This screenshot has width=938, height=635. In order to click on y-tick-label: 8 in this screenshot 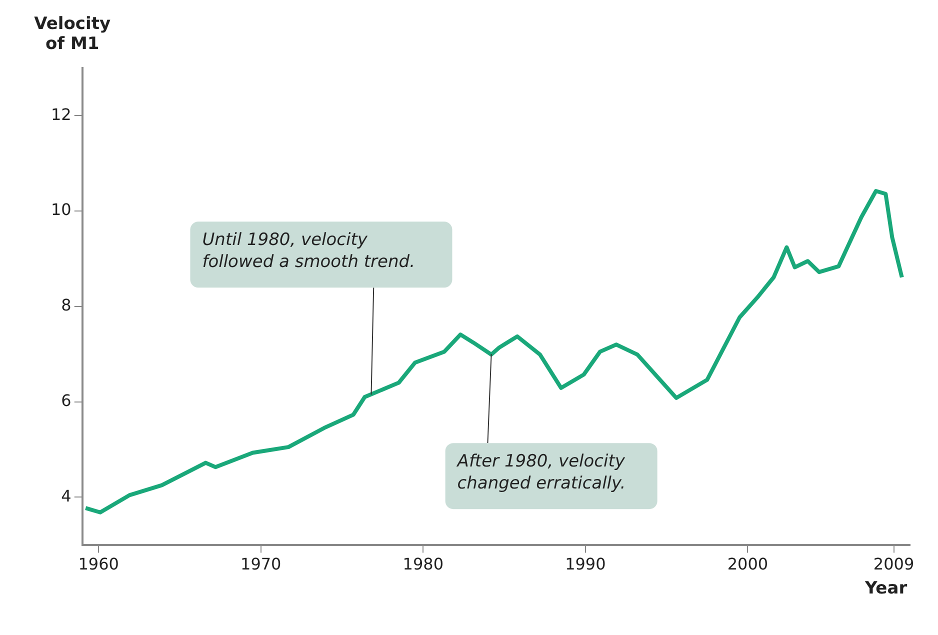, I will do `click(66, 305)`.